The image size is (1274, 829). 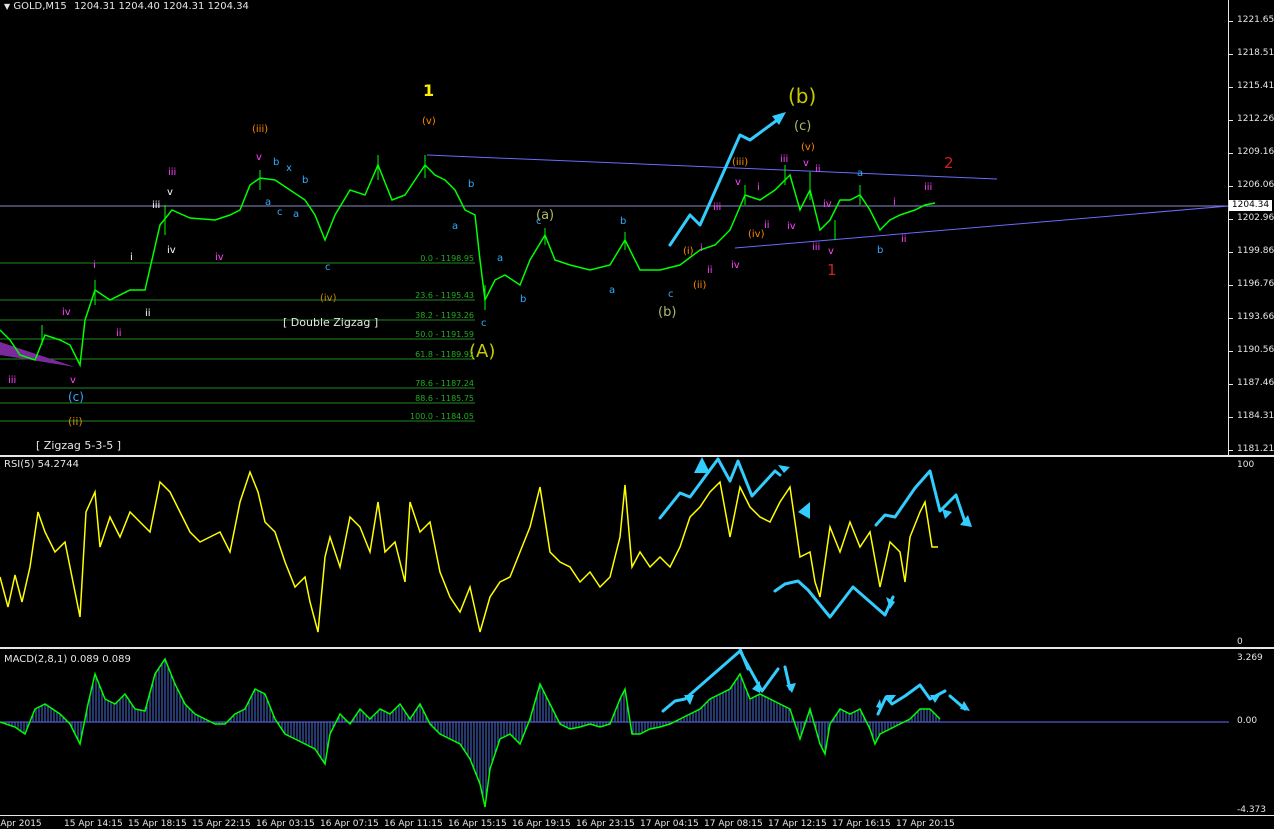 What do you see at coordinates (1255, 152) in the screenshot?
I see `price-tick: 1209.16` at bounding box center [1255, 152].